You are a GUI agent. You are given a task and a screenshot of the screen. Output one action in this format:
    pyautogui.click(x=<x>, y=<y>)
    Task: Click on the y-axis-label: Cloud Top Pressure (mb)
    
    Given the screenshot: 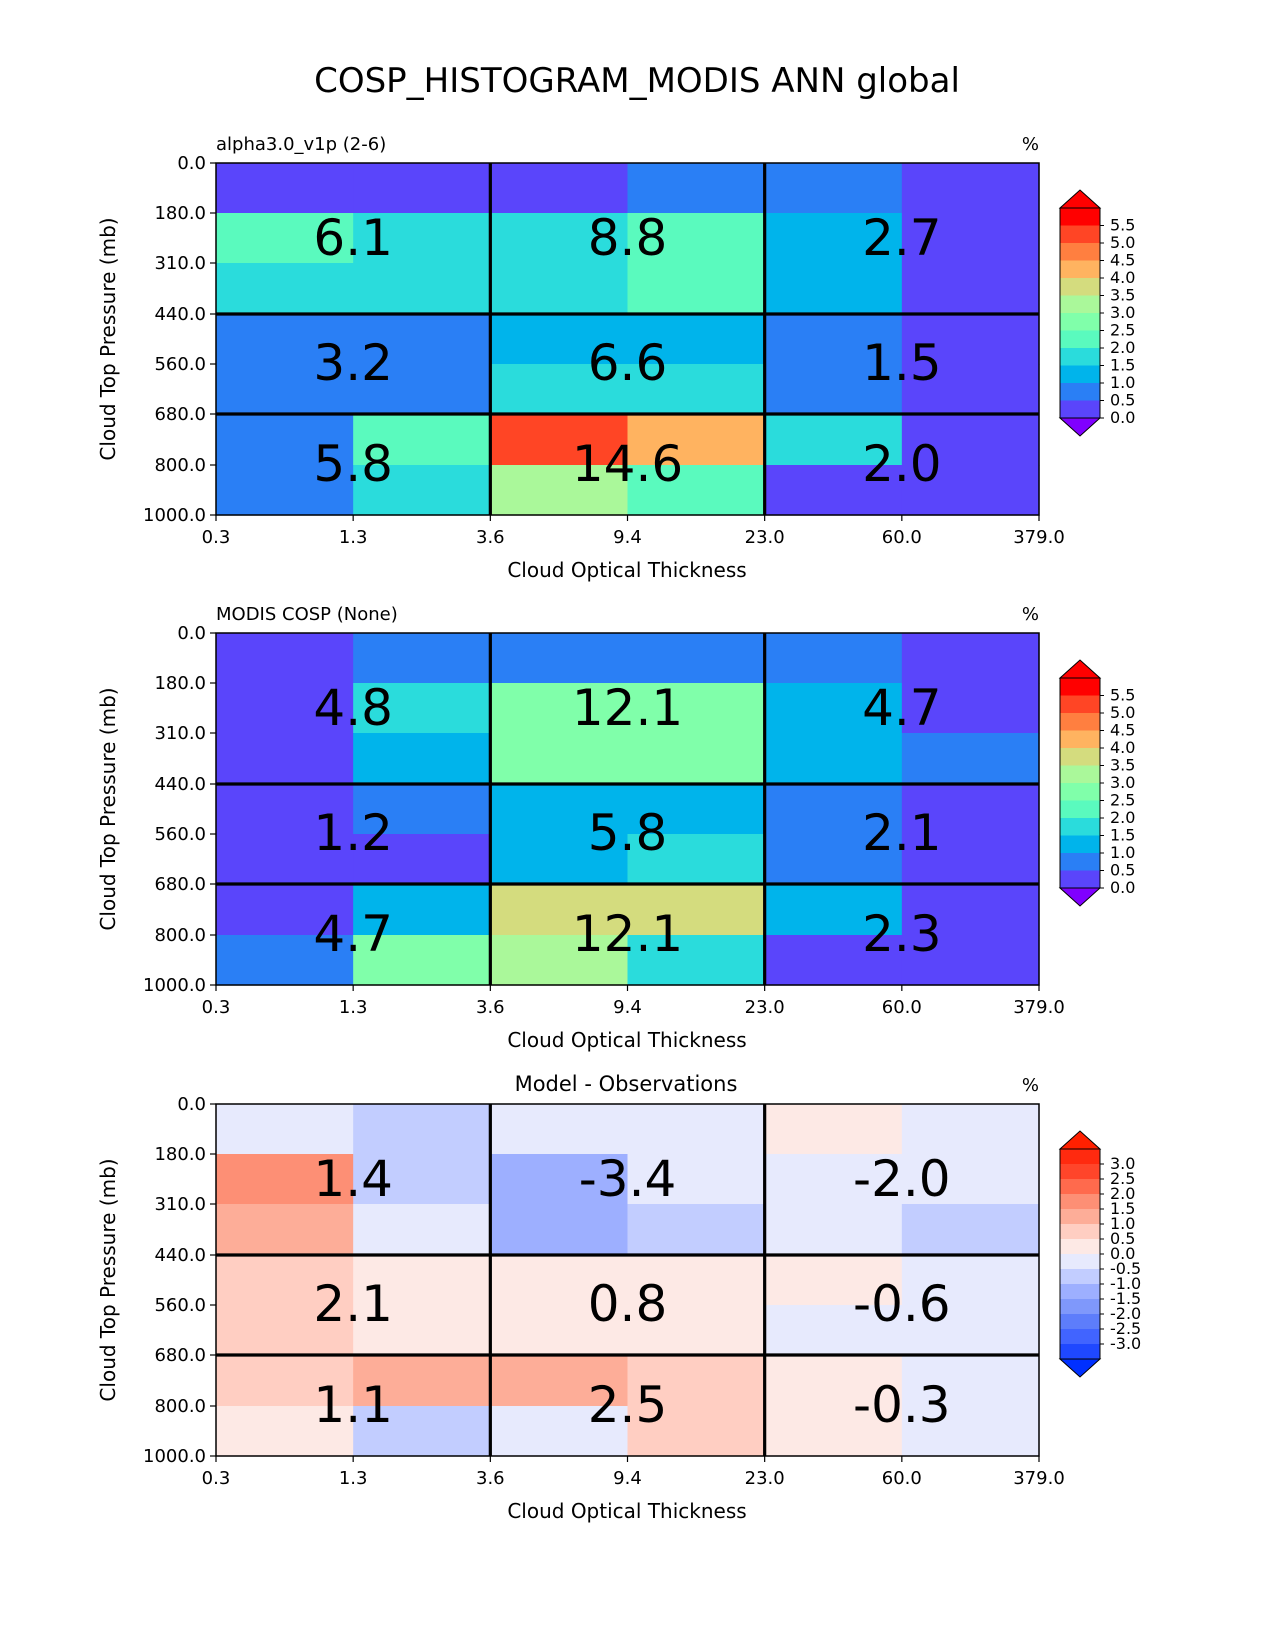 What is the action you would take?
    pyautogui.click(x=108, y=338)
    